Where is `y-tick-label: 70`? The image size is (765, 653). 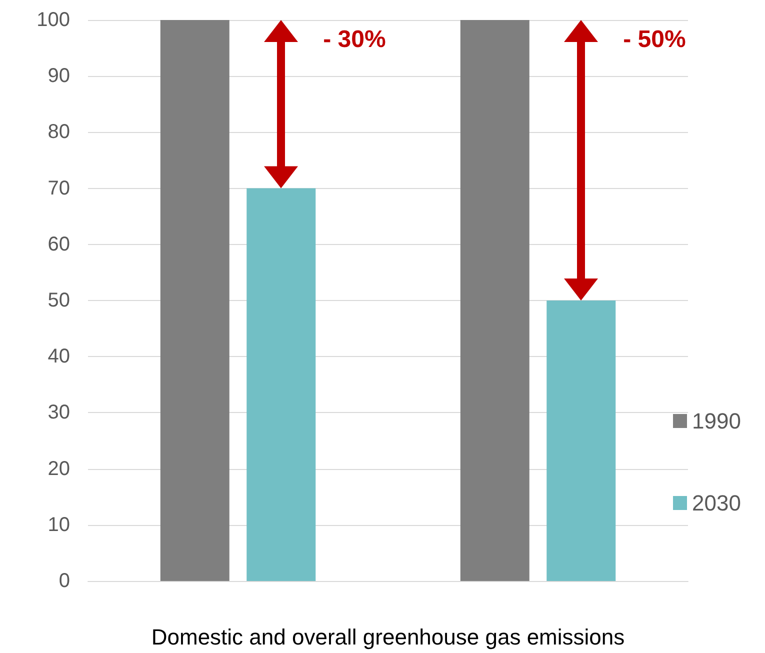 y-tick-label: 70 is located at coordinates (59, 188).